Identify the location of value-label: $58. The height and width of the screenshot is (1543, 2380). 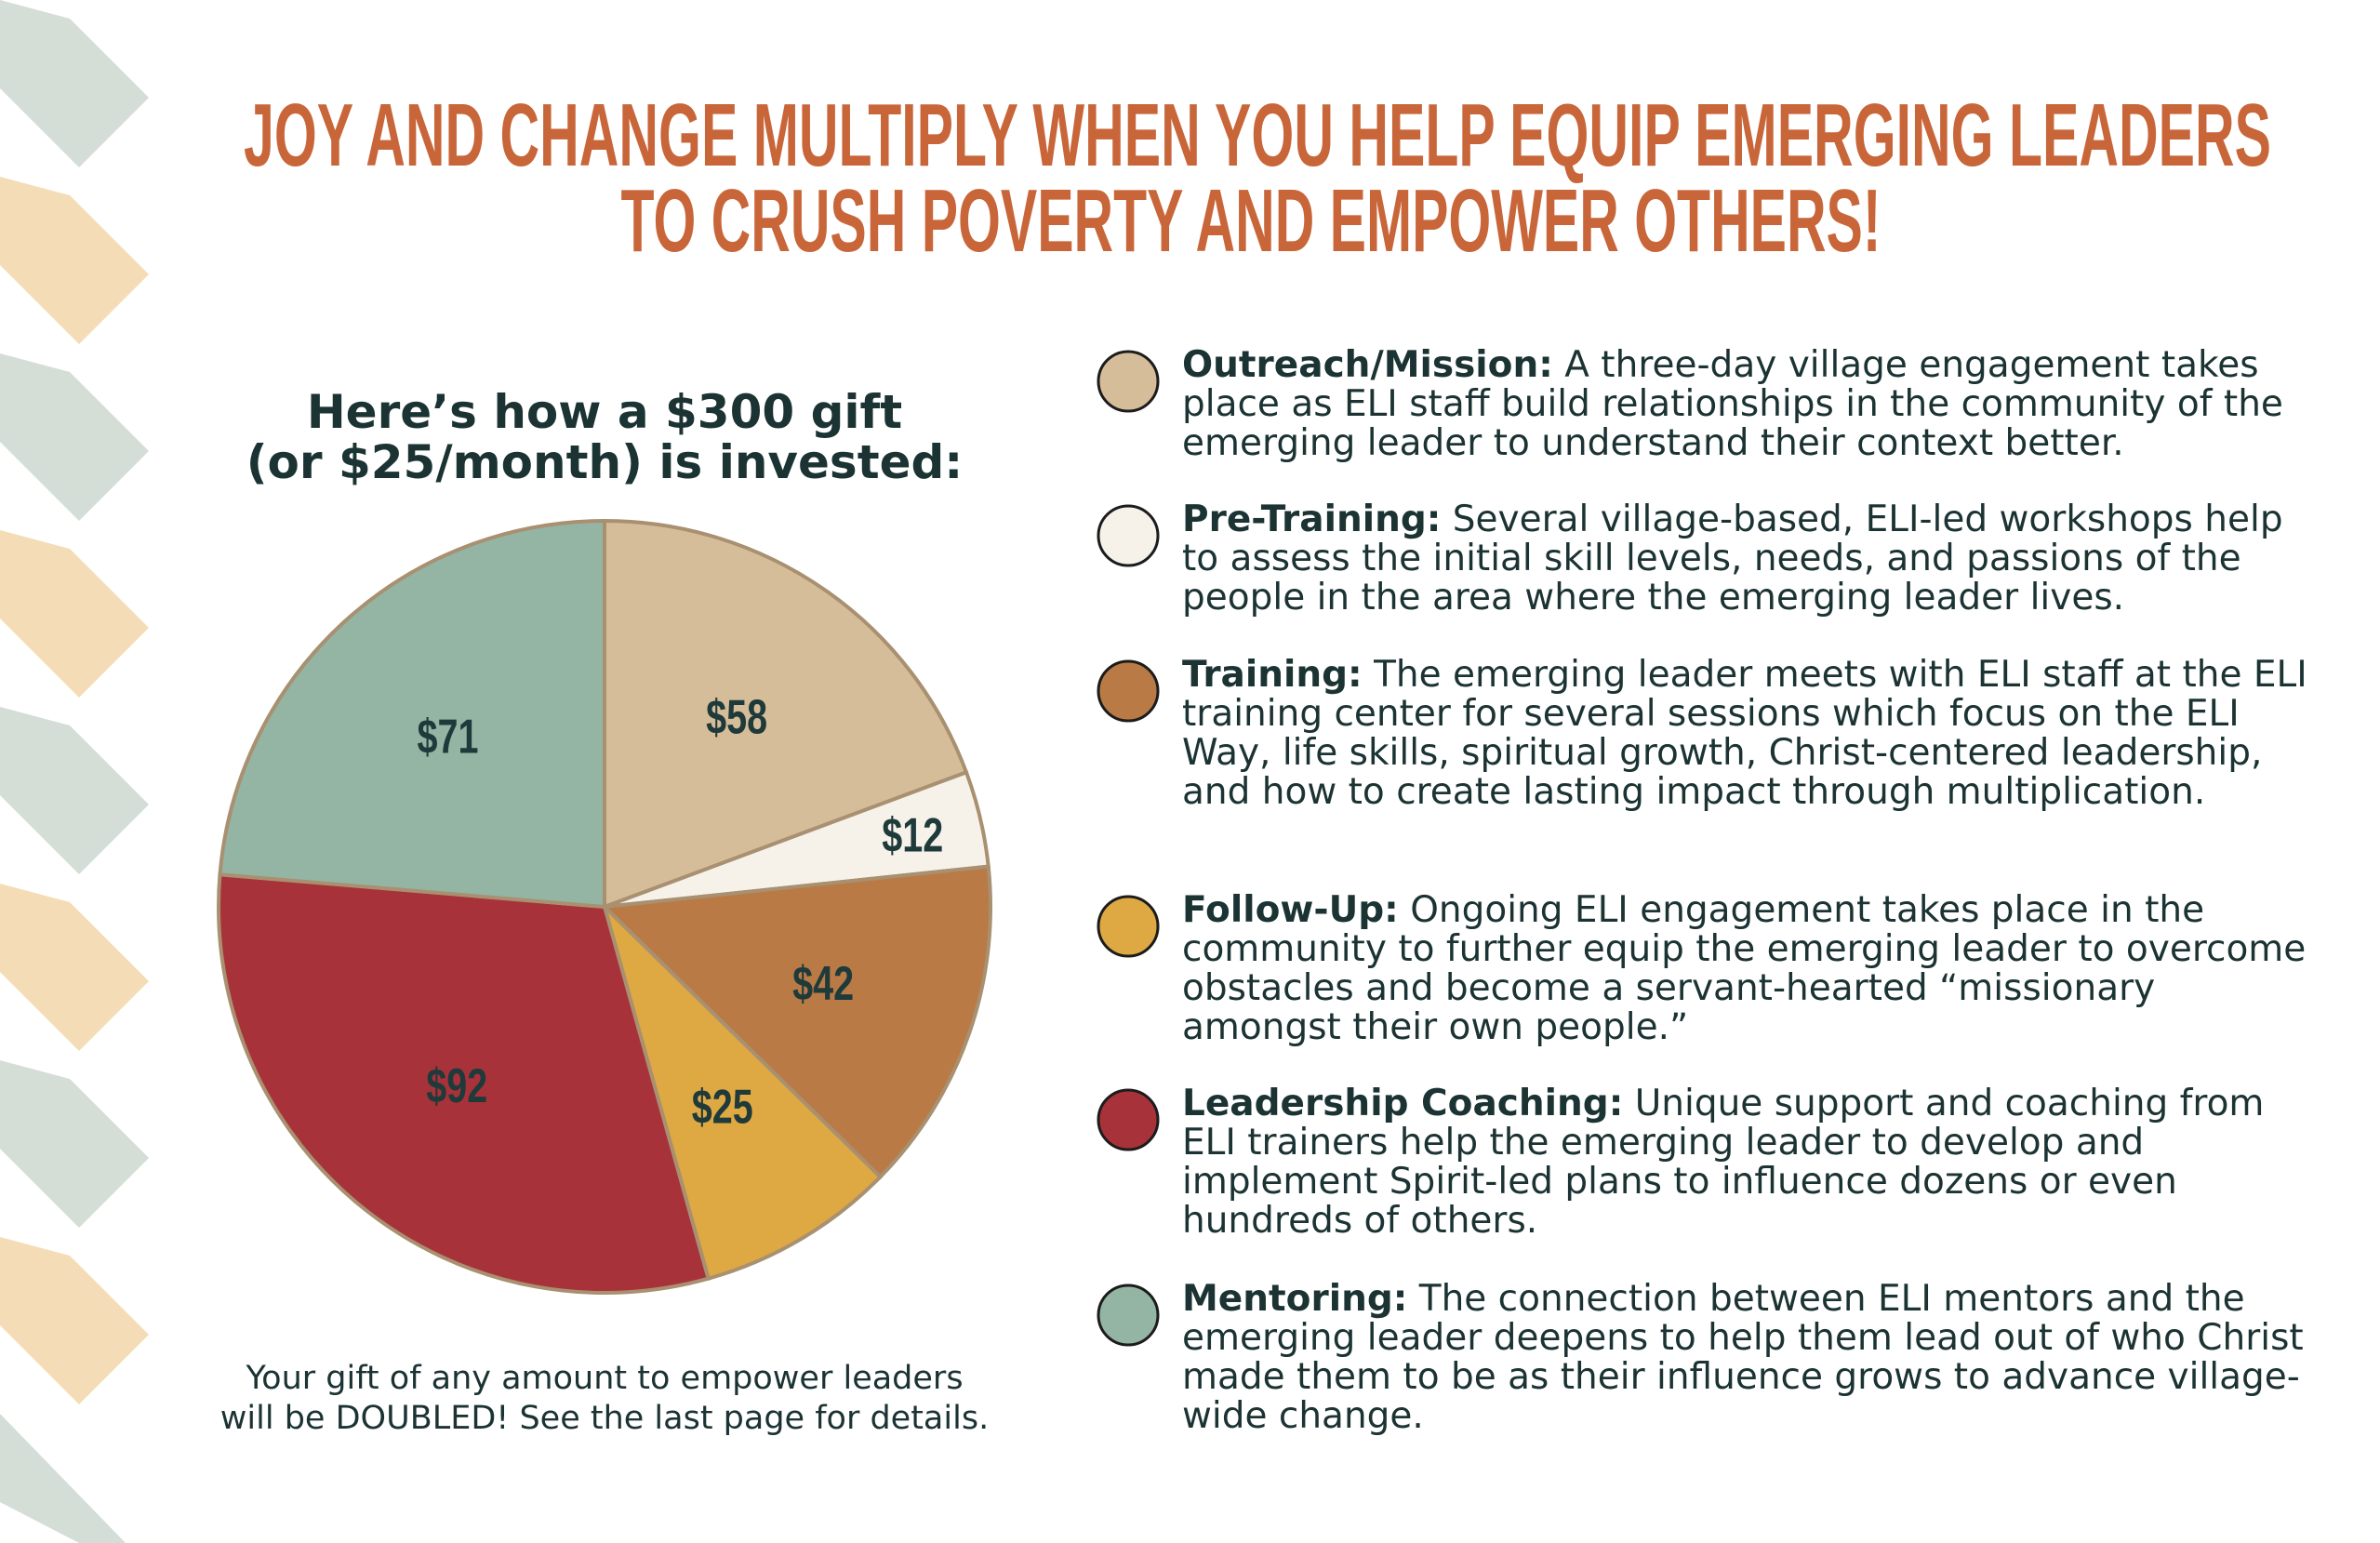
(736, 718).